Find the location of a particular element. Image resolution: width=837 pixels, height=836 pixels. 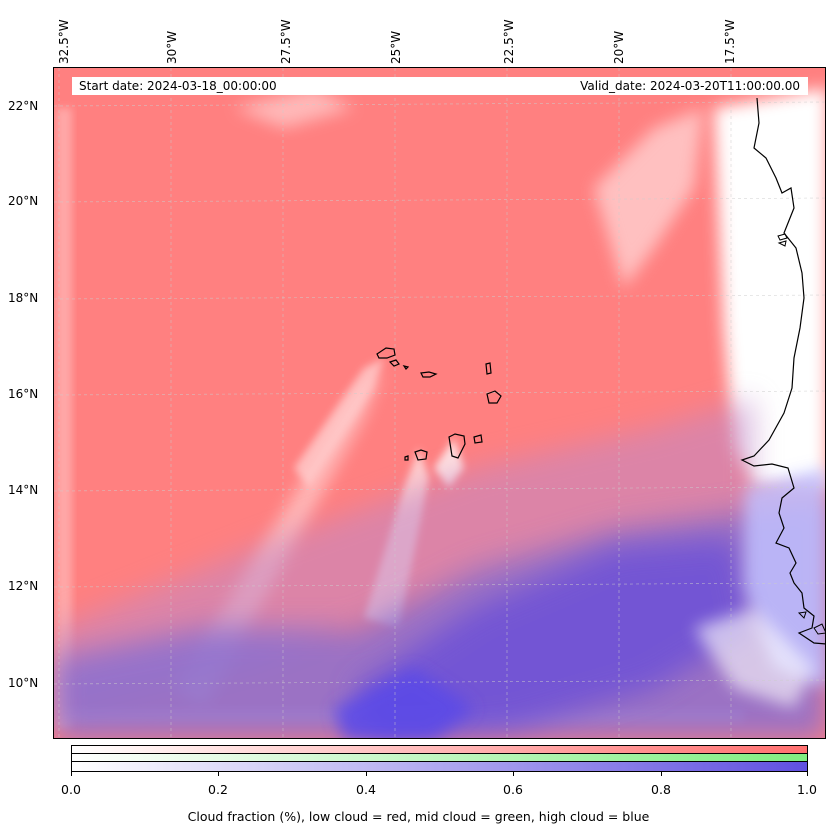

colorbar-tick: 1.0 is located at coordinates (807, 789).